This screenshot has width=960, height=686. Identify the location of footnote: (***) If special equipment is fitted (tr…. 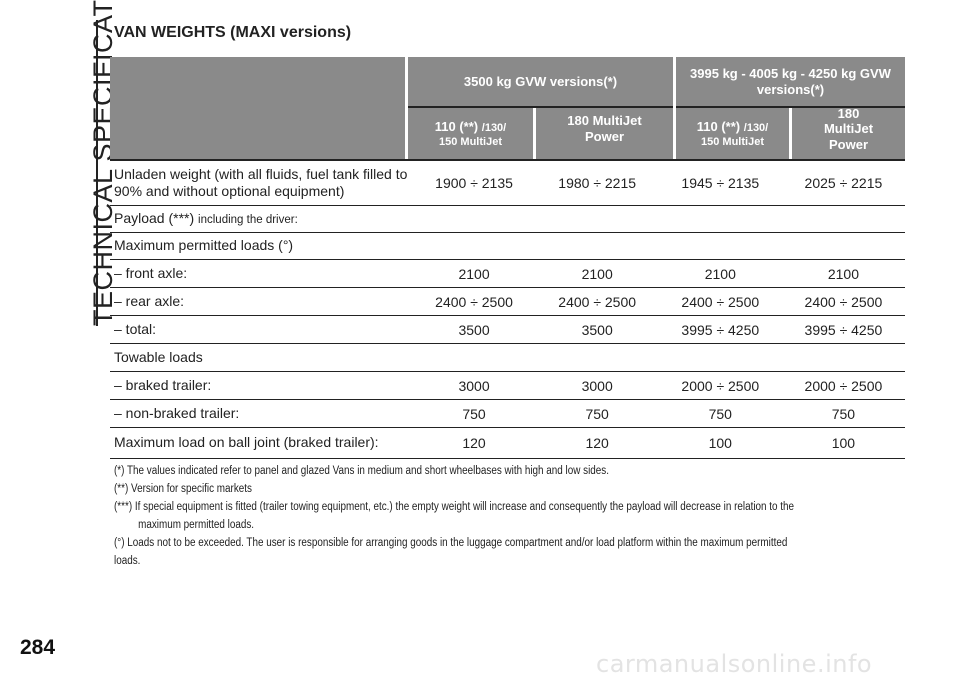
(454, 507).